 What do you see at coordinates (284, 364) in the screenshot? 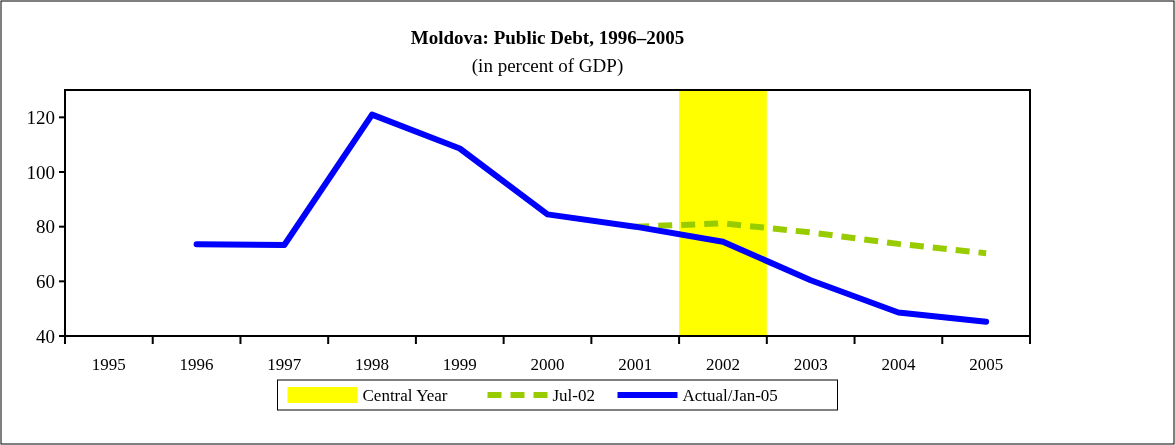
I see `x-tick-label: 1997` at bounding box center [284, 364].